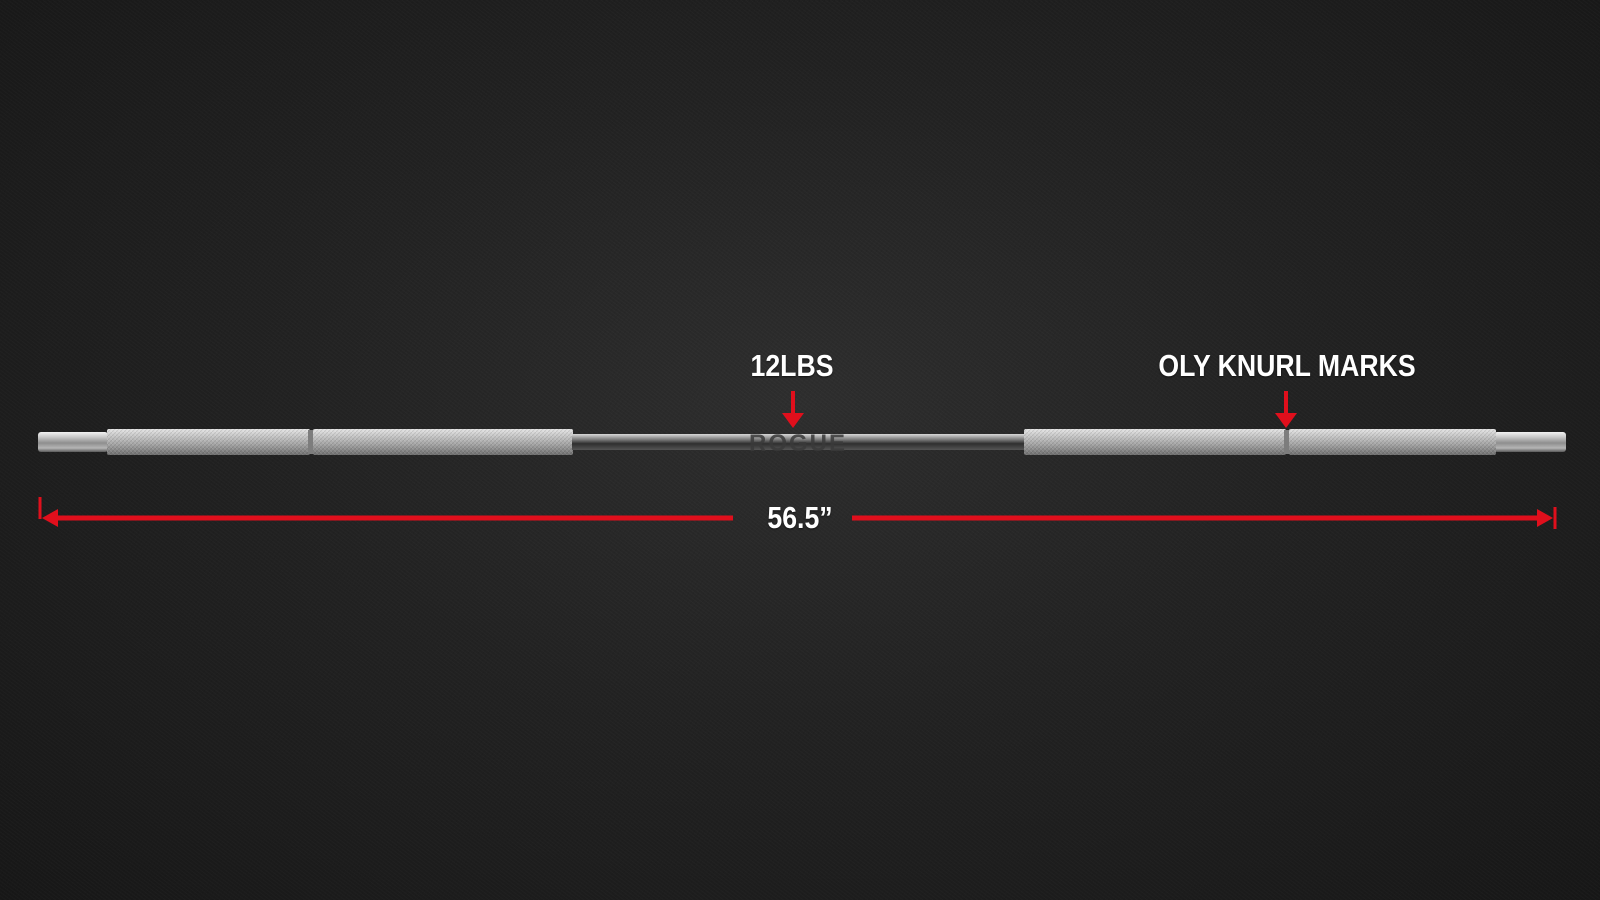 Image resolution: width=1600 pixels, height=900 pixels. What do you see at coordinates (73, 442) in the screenshot?
I see `left-end-cap` at bounding box center [73, 442].